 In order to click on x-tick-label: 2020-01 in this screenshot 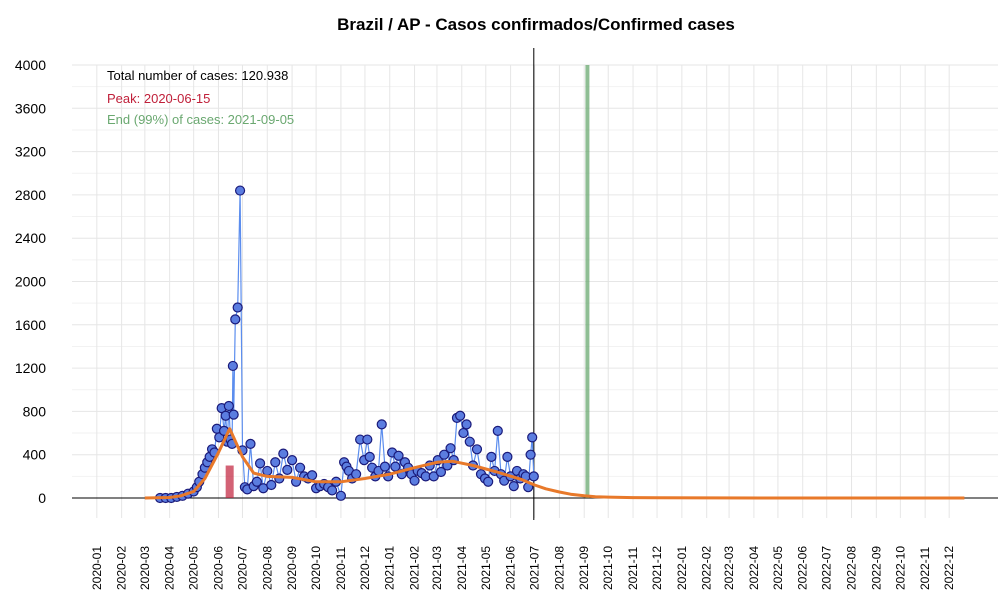, I will do `click(97, 568)`.